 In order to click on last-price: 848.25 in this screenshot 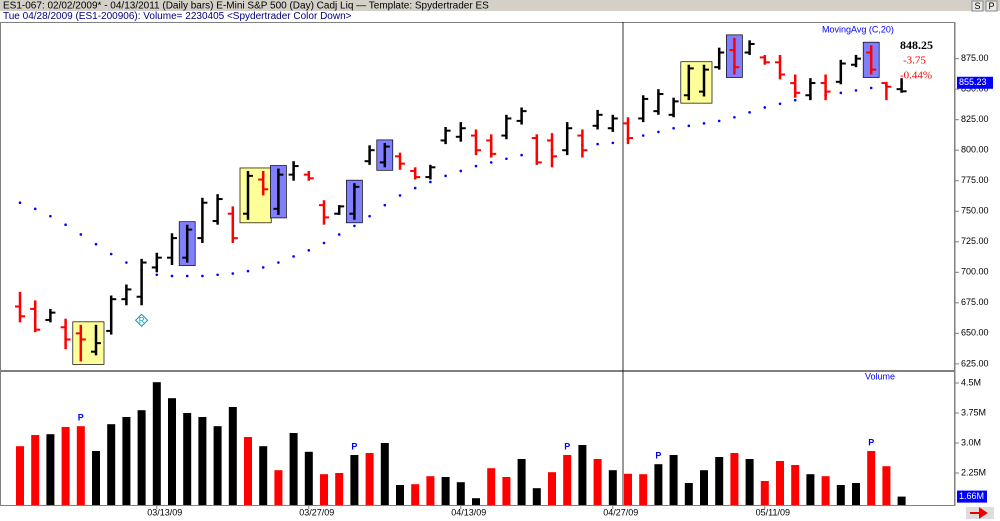, I will do `click(916, 45)`.